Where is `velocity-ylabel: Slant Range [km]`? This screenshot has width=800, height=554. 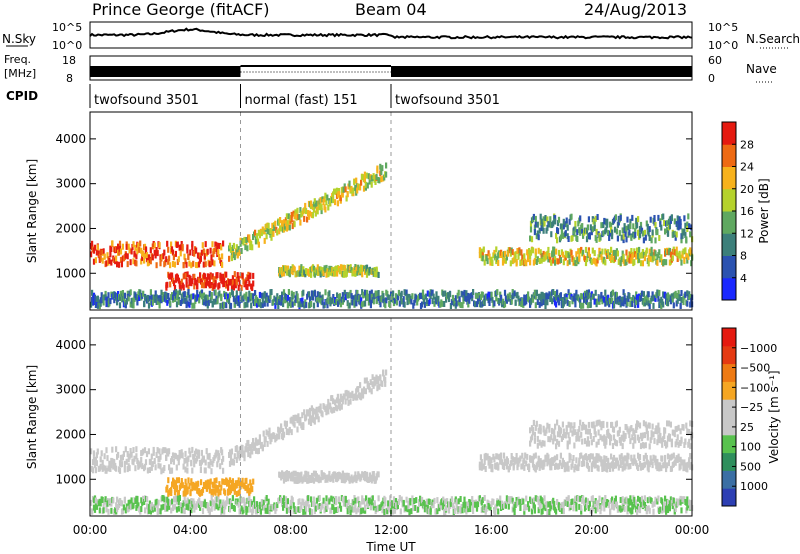
velocity-ylabel: Slant Range [km] is located at coordinates (32, 417).